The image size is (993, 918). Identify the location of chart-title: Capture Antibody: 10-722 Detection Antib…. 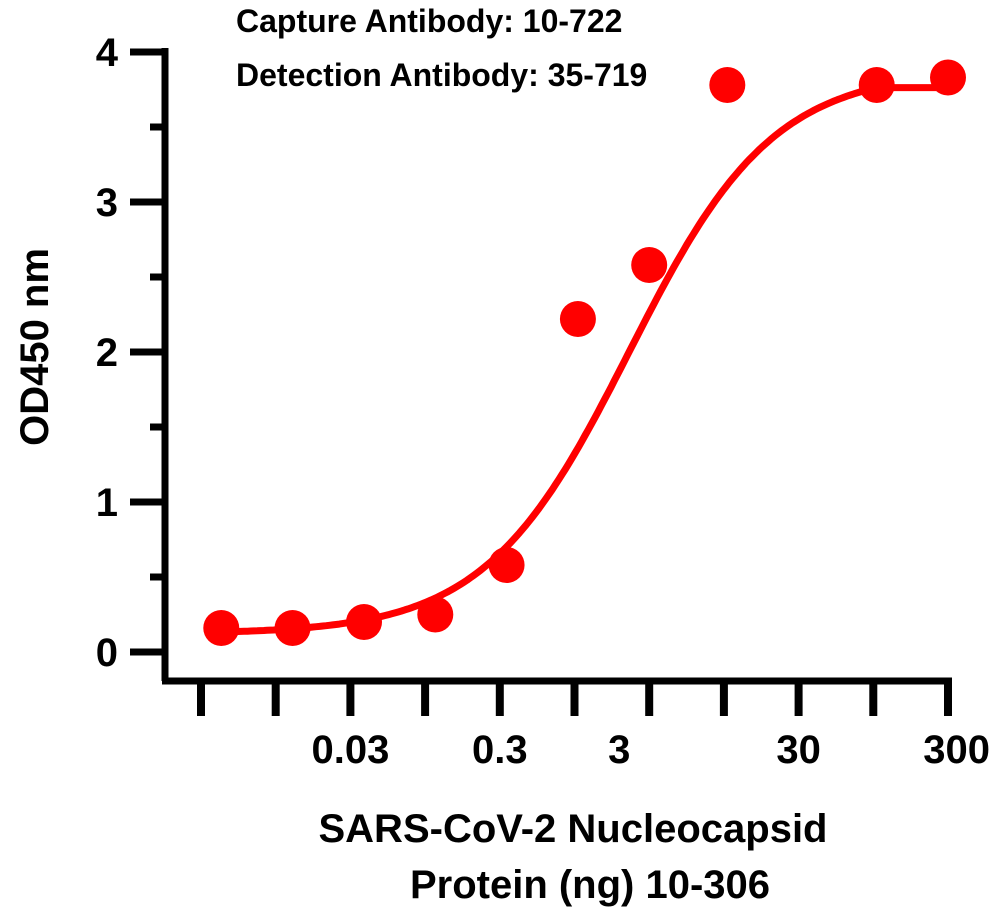
(441, 48).